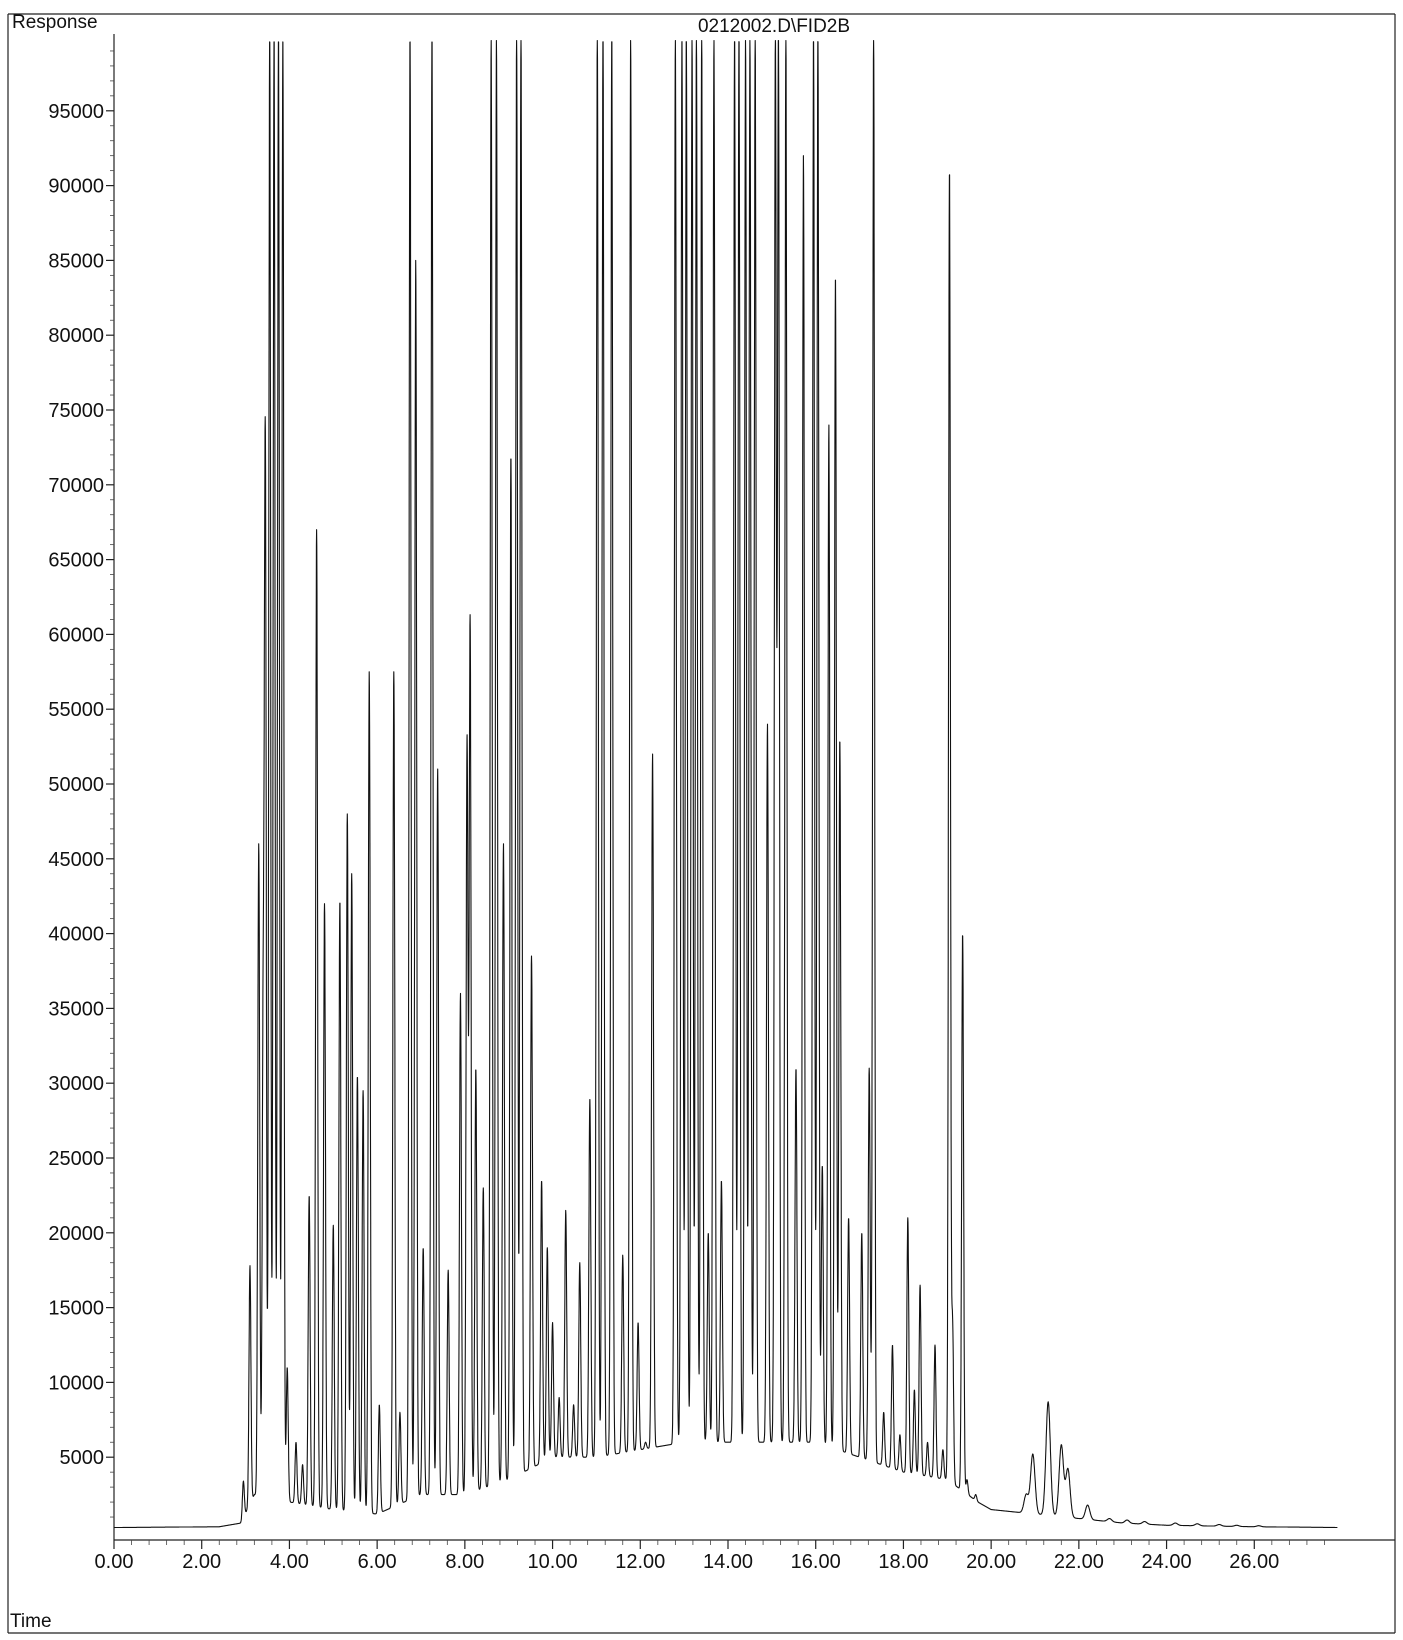 This screenshot has width=1403, height=1640. I want to click on x-tick-label: 6.00, so click(377, 1562).